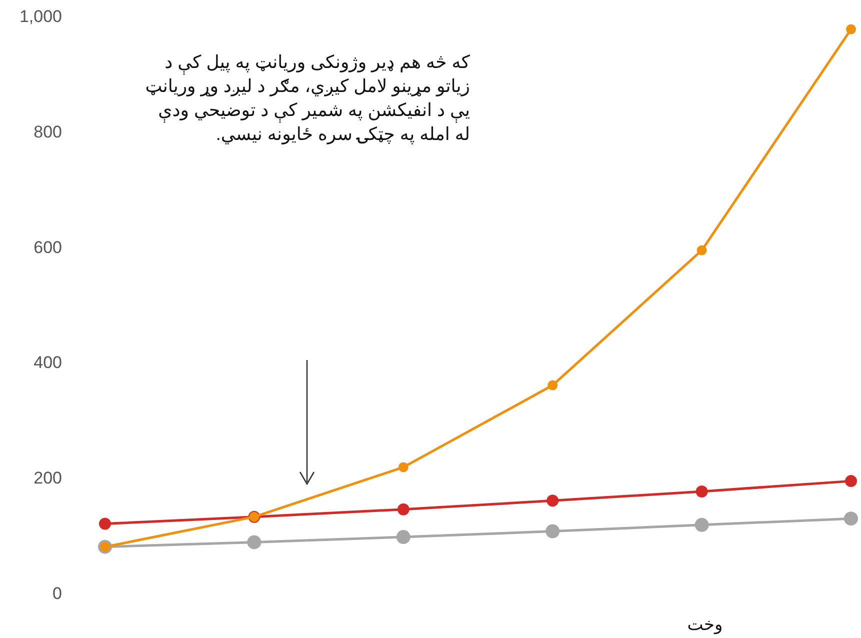 Image resolution: width=861 pixels, height=638 pixels. I want to click on y-tick-label: 400, so click(48, 362).